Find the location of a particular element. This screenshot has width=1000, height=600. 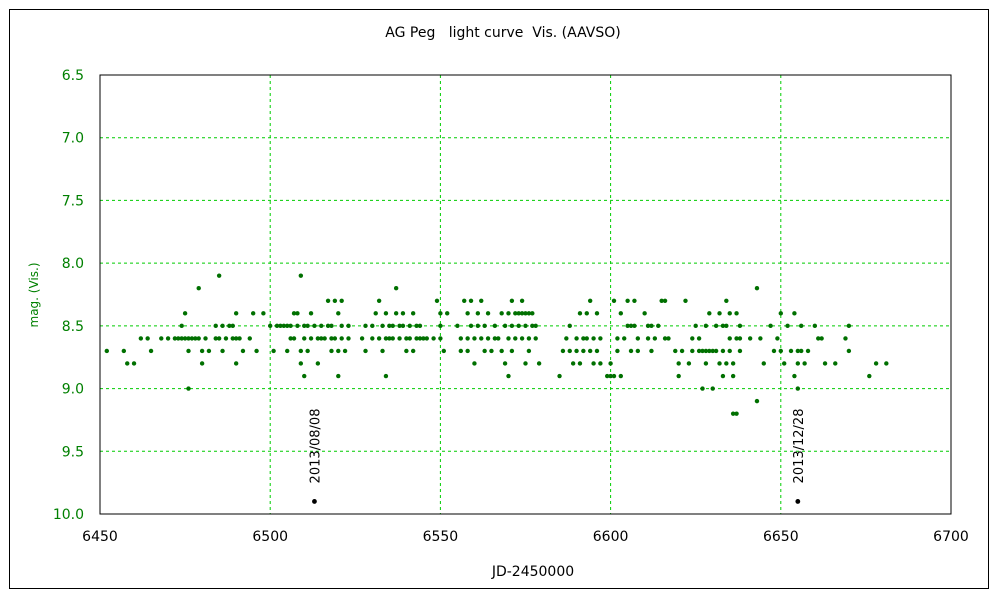

x-tick-label: 6700 is located at coordinates (951, 537).